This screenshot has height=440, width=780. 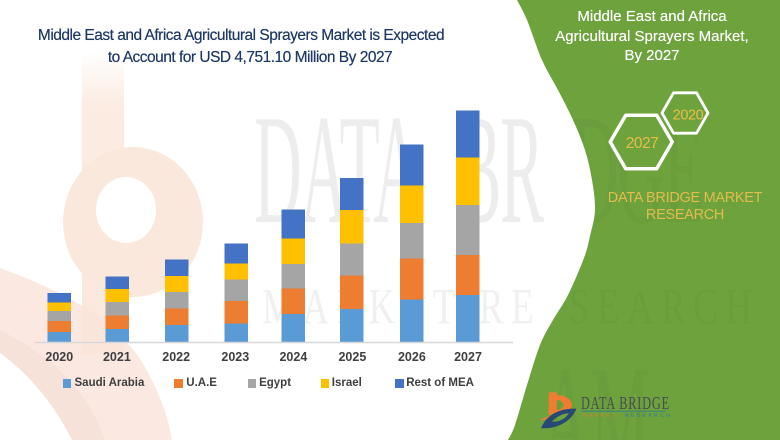 What do you see at coordinates (337, 170) in the screenshot?
I see `svg-text: DATA` at bounding box center [337, 170].